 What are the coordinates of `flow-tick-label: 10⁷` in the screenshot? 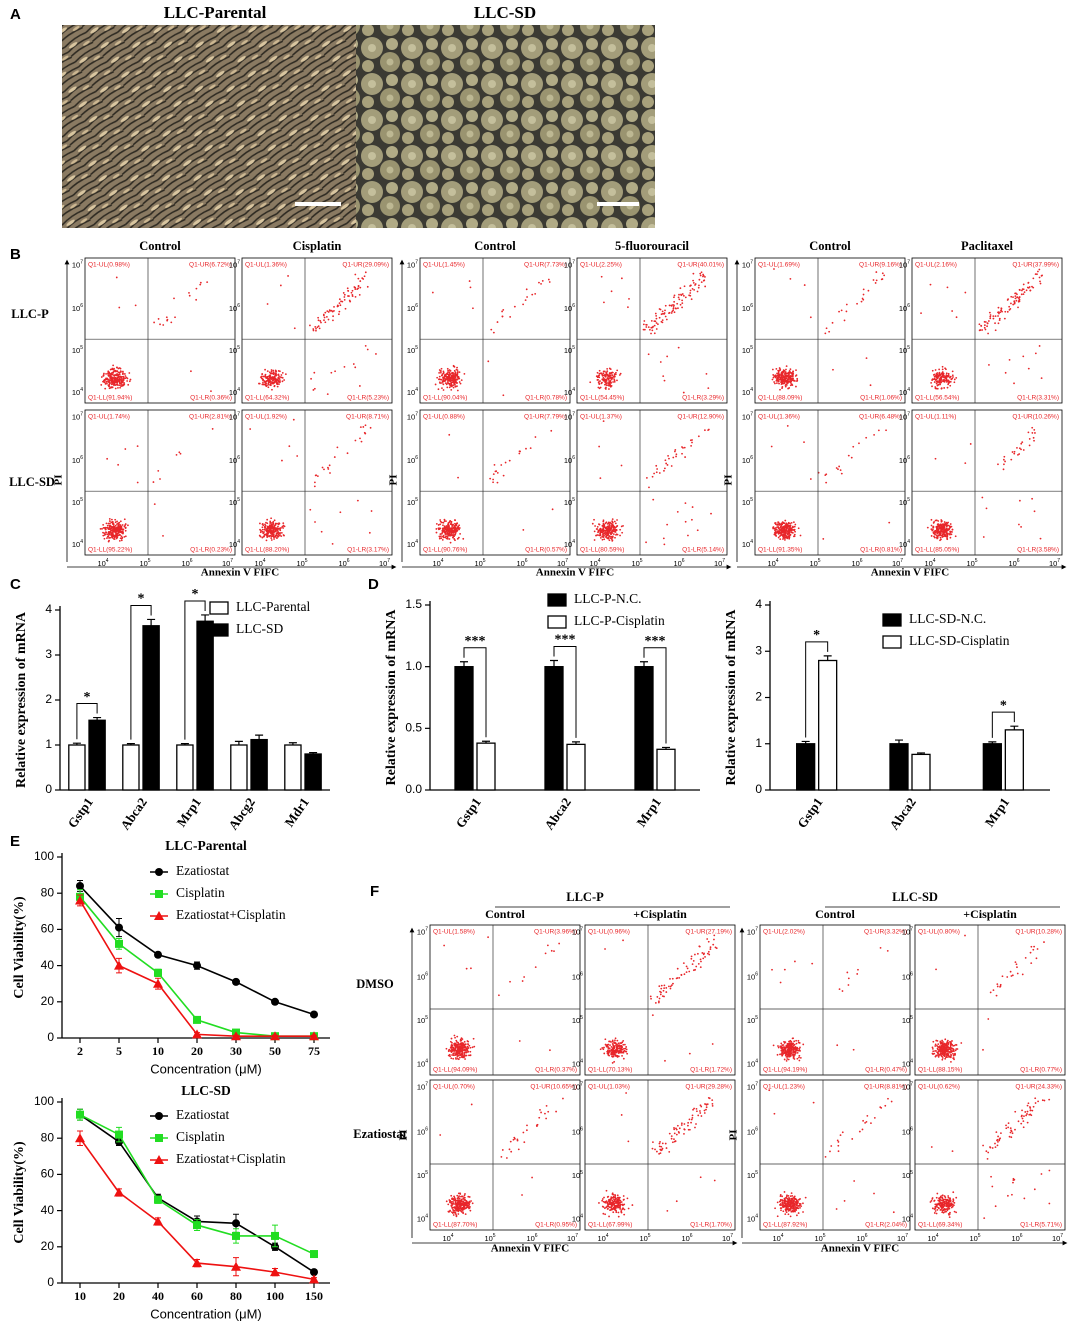 It's located at (727, 1238).